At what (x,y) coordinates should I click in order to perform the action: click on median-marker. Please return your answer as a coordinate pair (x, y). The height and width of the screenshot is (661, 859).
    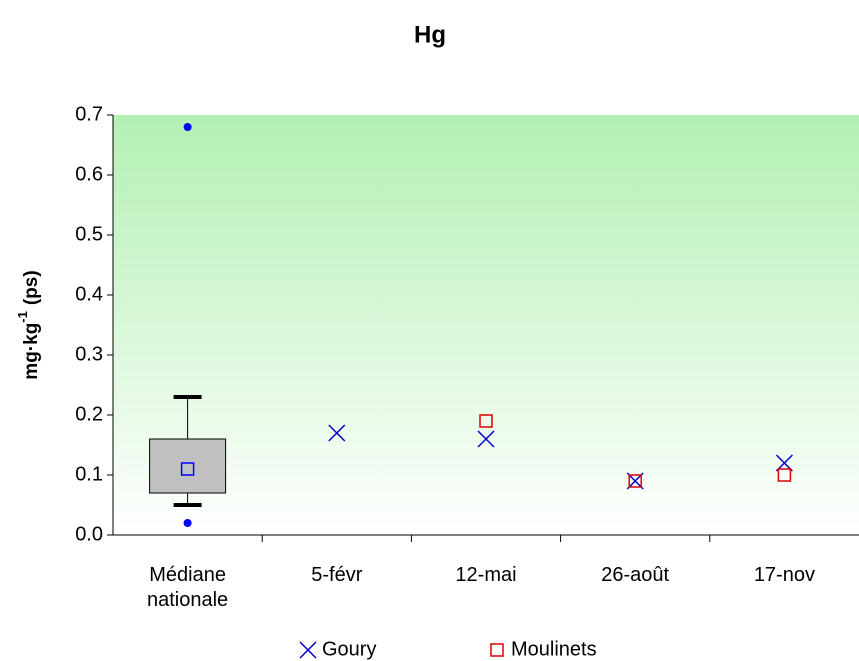
    Looking at the image, I should click on (187, 469).